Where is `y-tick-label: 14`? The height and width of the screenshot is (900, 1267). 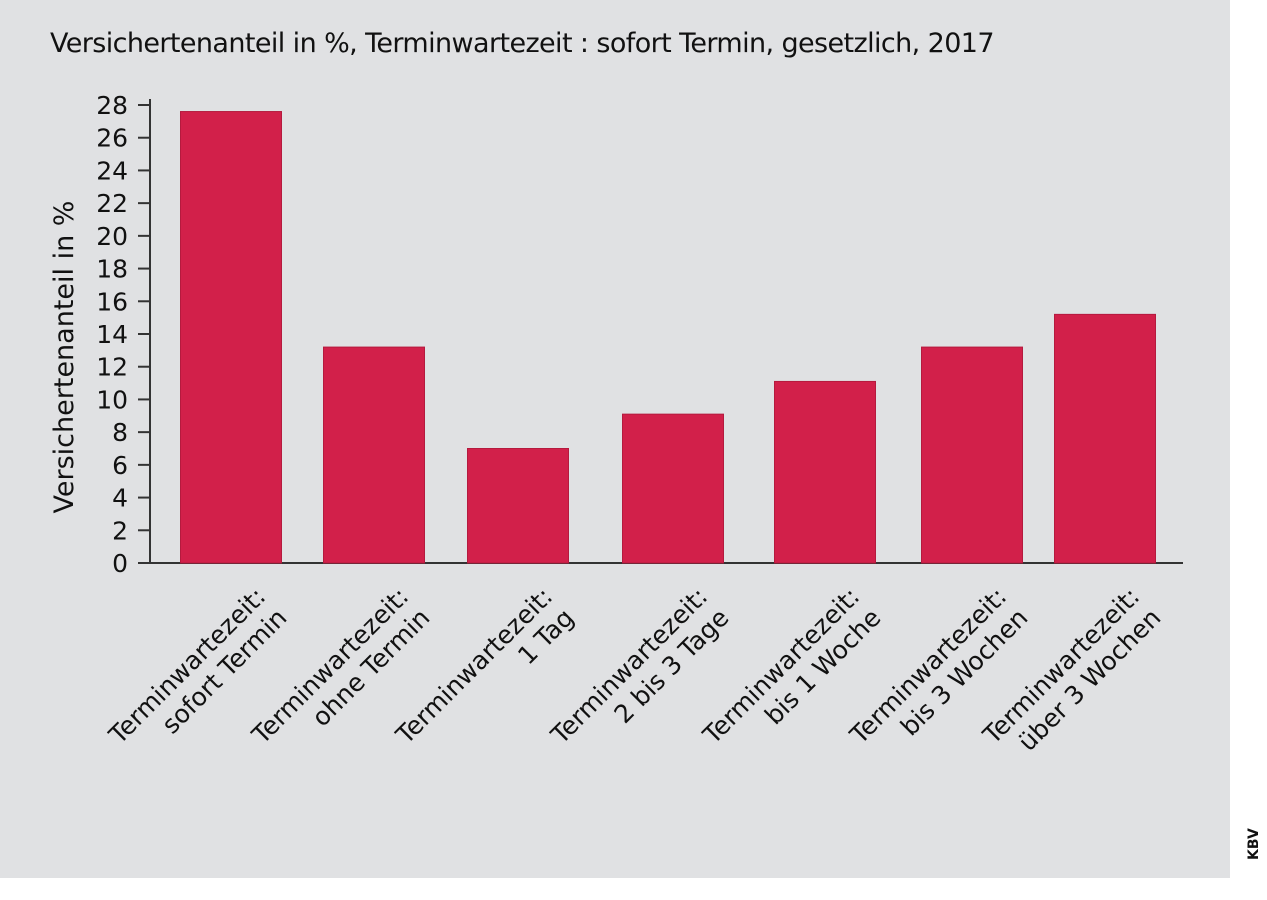
y-tick-label: 14 is located at coordinates (112, 334).